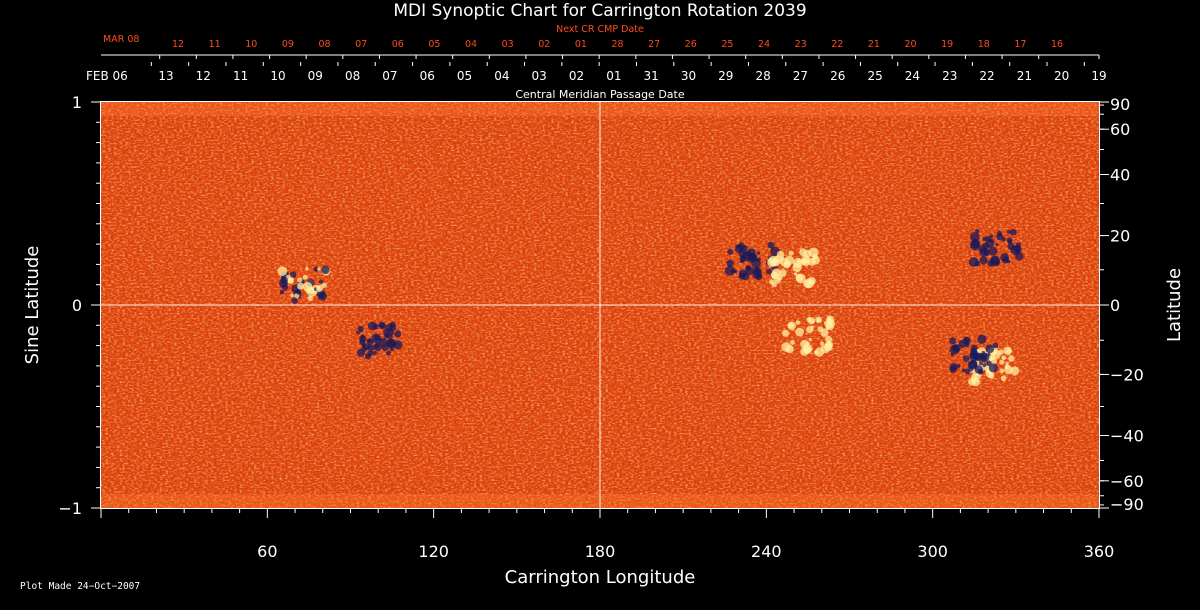 The width and height of the screenshot is (1200, 610). What do you see at coordinates (617, 44) in the screenshot?
I see `next-cmp-date-label: 28` at bounding box center [617, 44].